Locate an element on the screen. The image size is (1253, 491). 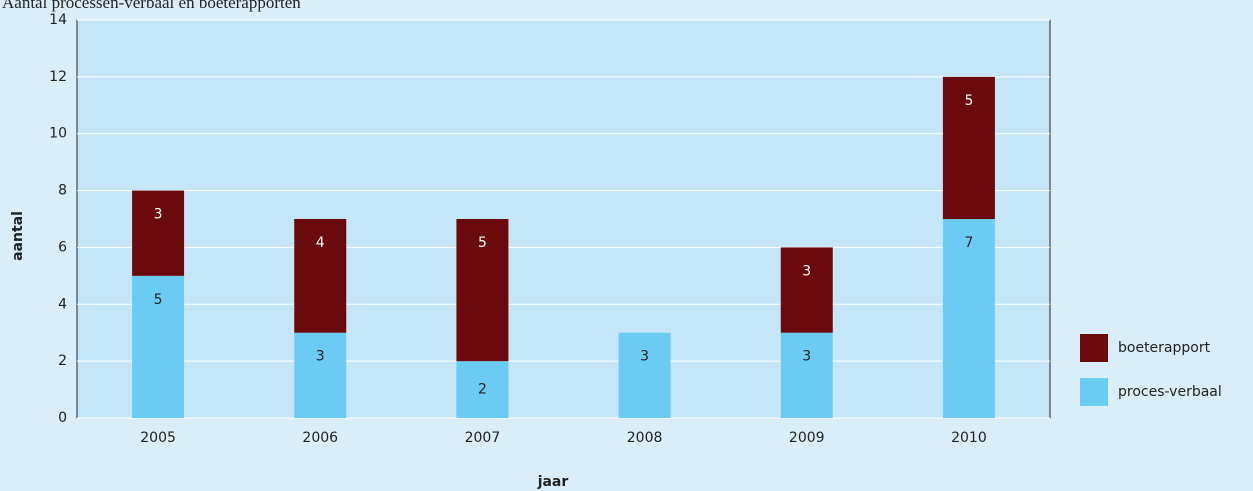
x-tick-label: 2008 is located at coordinates (645, 438).